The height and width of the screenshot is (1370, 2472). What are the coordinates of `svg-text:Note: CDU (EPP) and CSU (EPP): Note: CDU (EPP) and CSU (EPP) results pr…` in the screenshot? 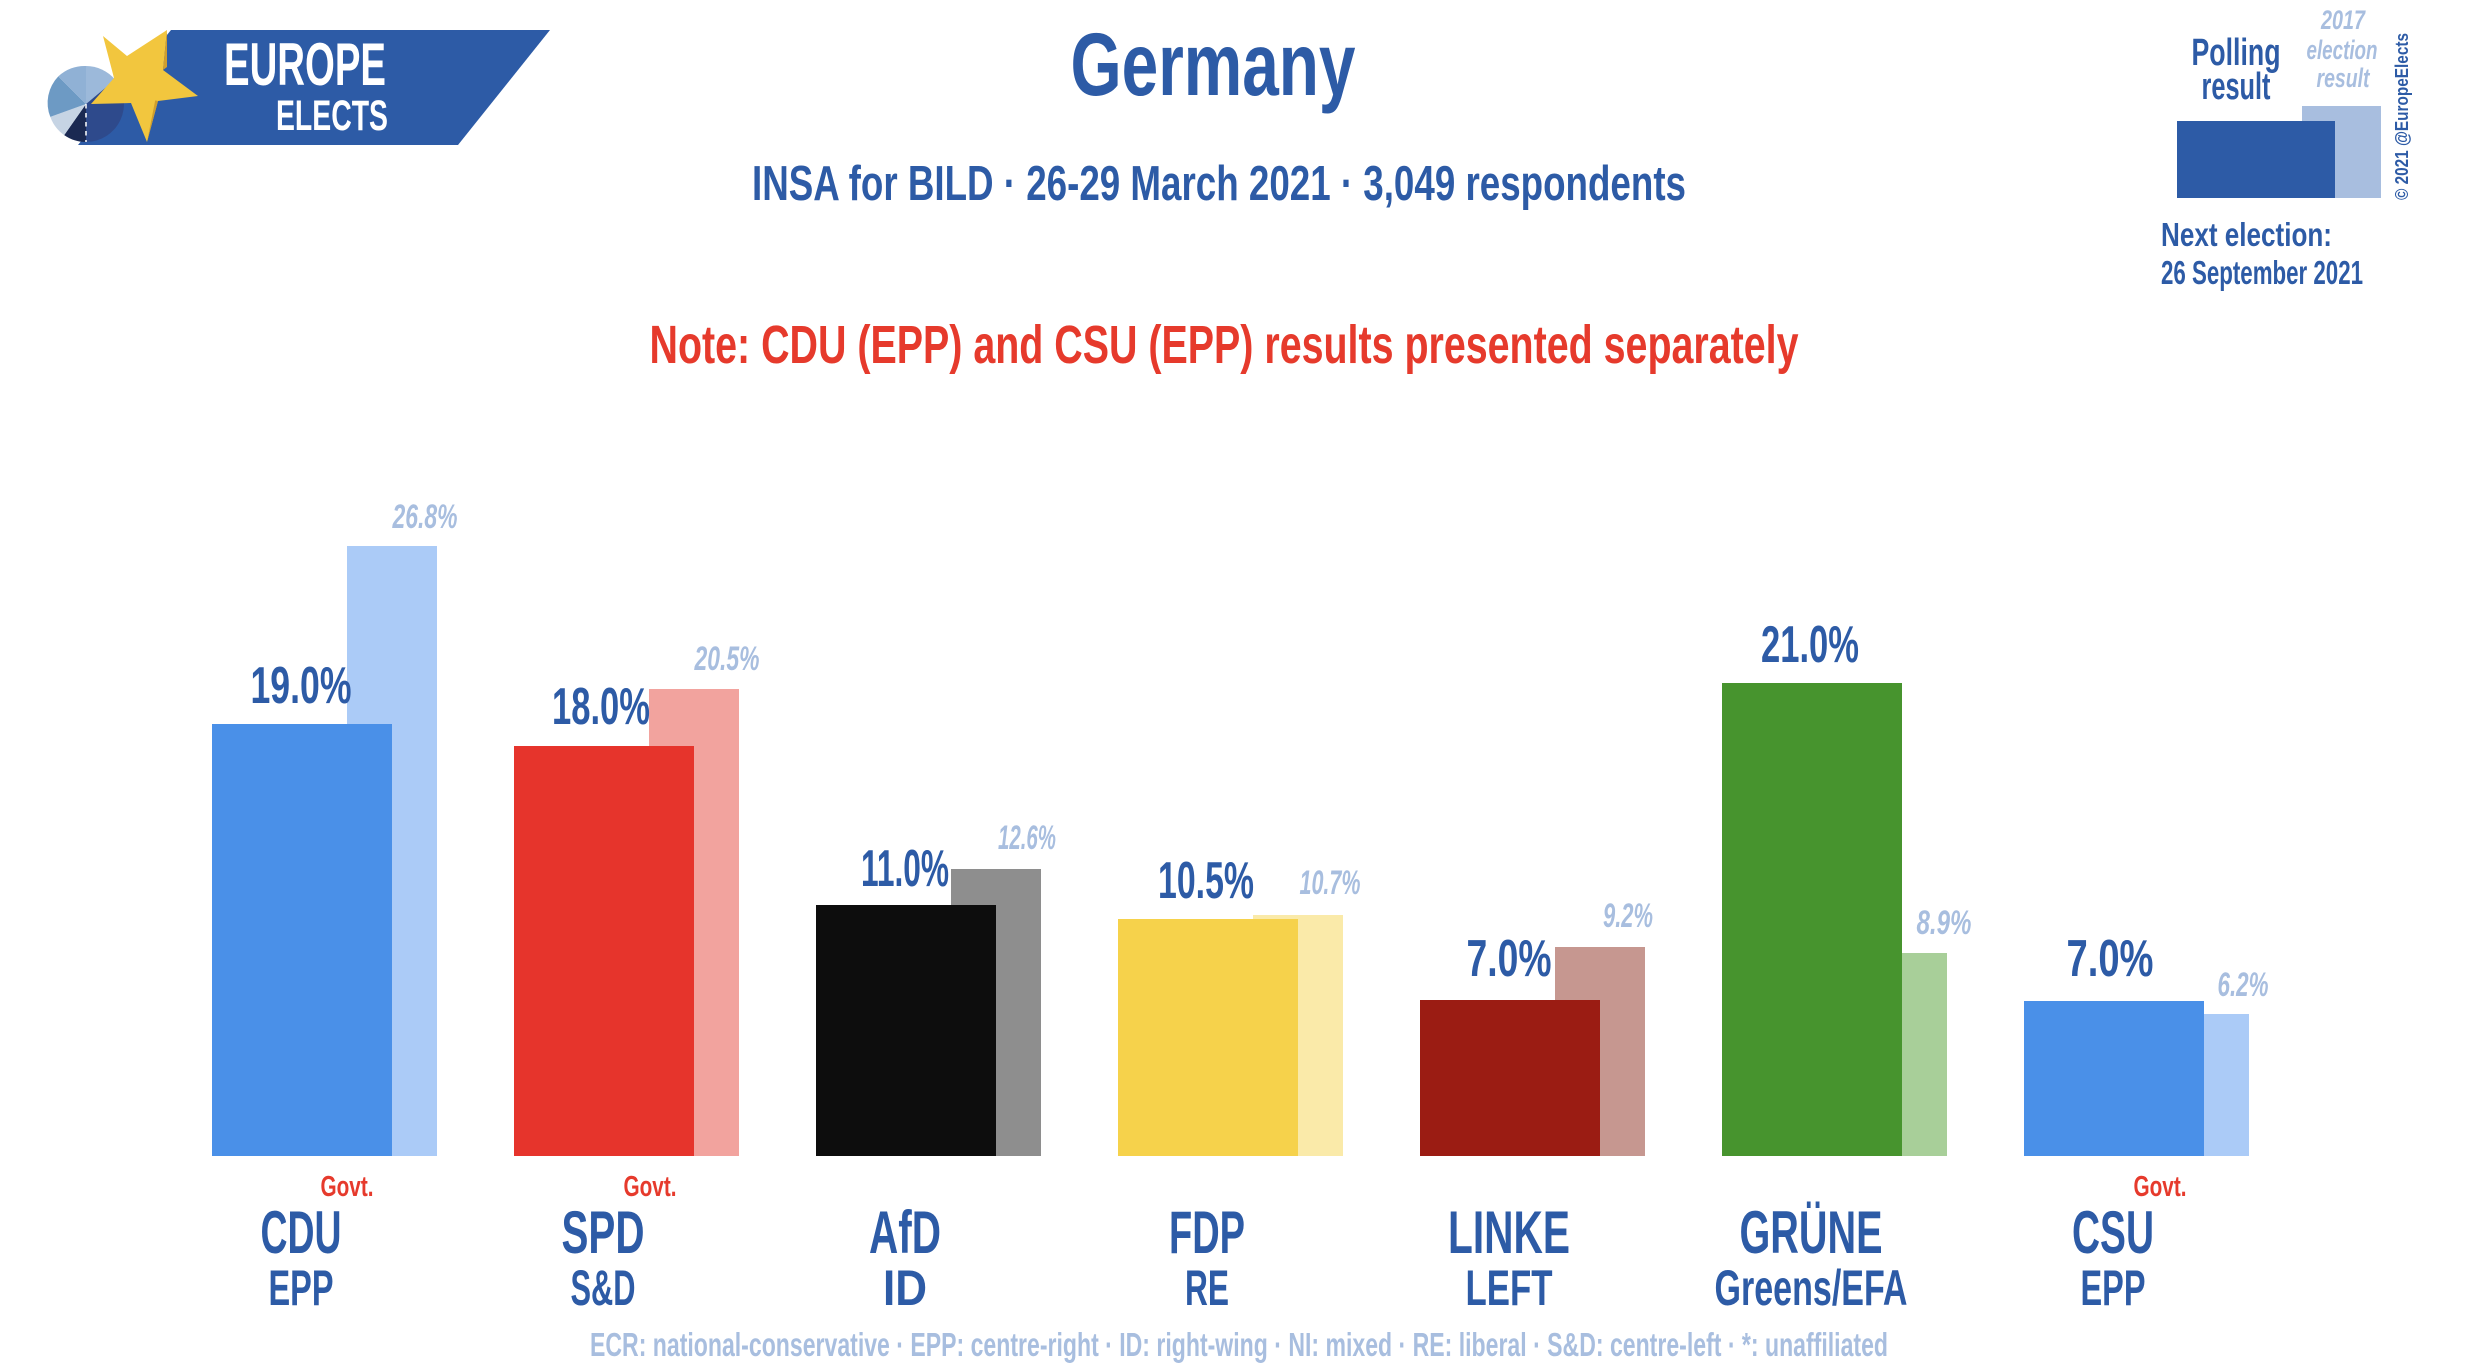 It's located at (1224, 345).